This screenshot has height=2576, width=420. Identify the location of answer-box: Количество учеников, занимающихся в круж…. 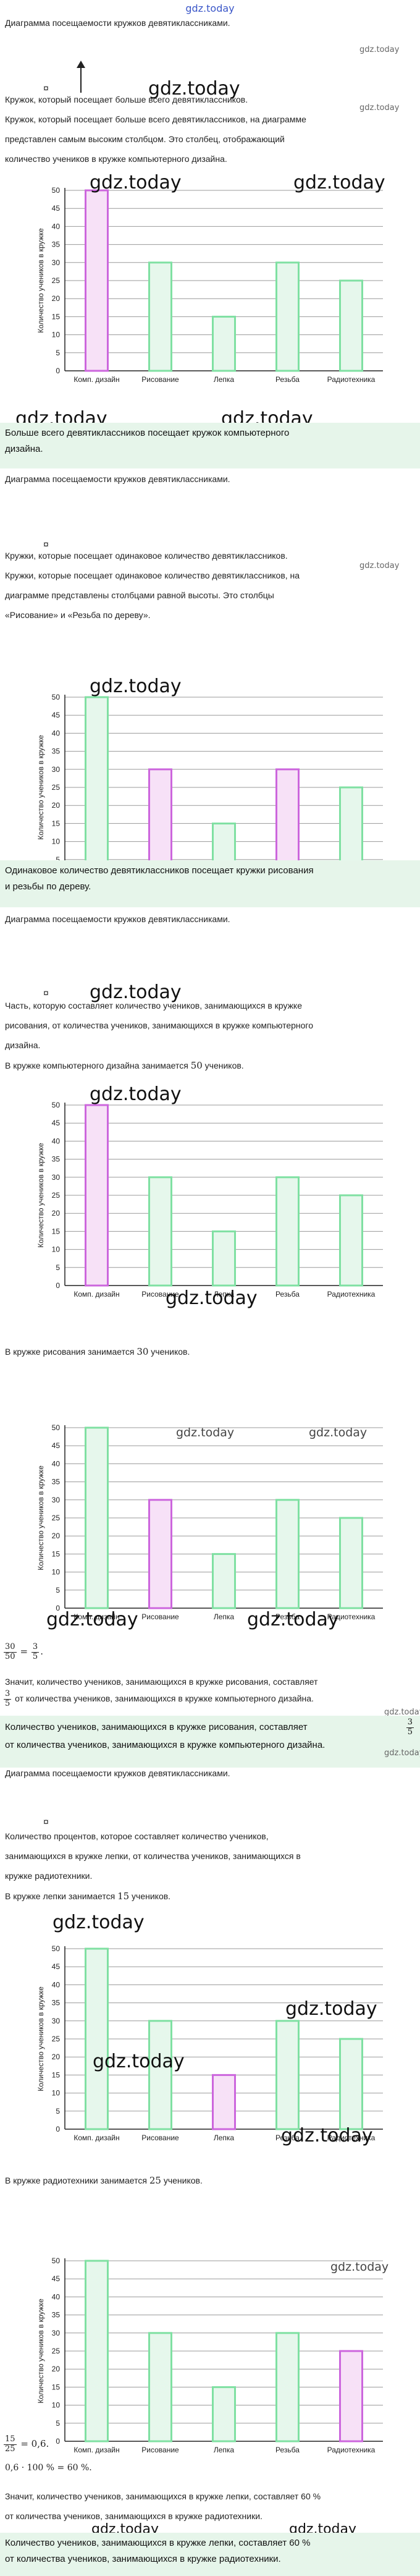
(210, 1742).